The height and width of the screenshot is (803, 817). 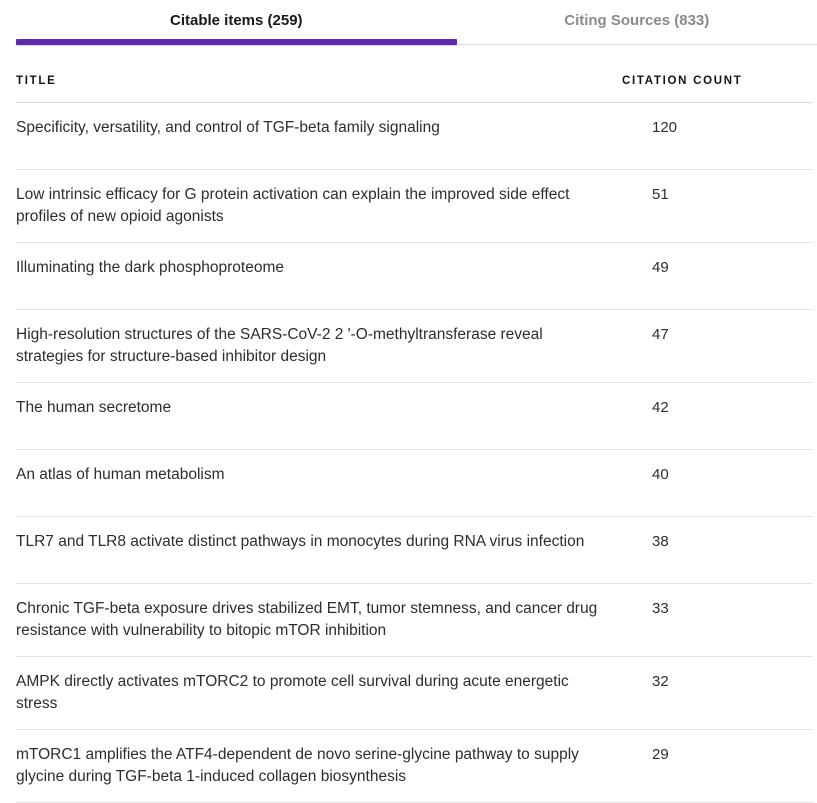 I want to click on tab-citable-items-label: Citable items (259), so click(x=236, y=20).